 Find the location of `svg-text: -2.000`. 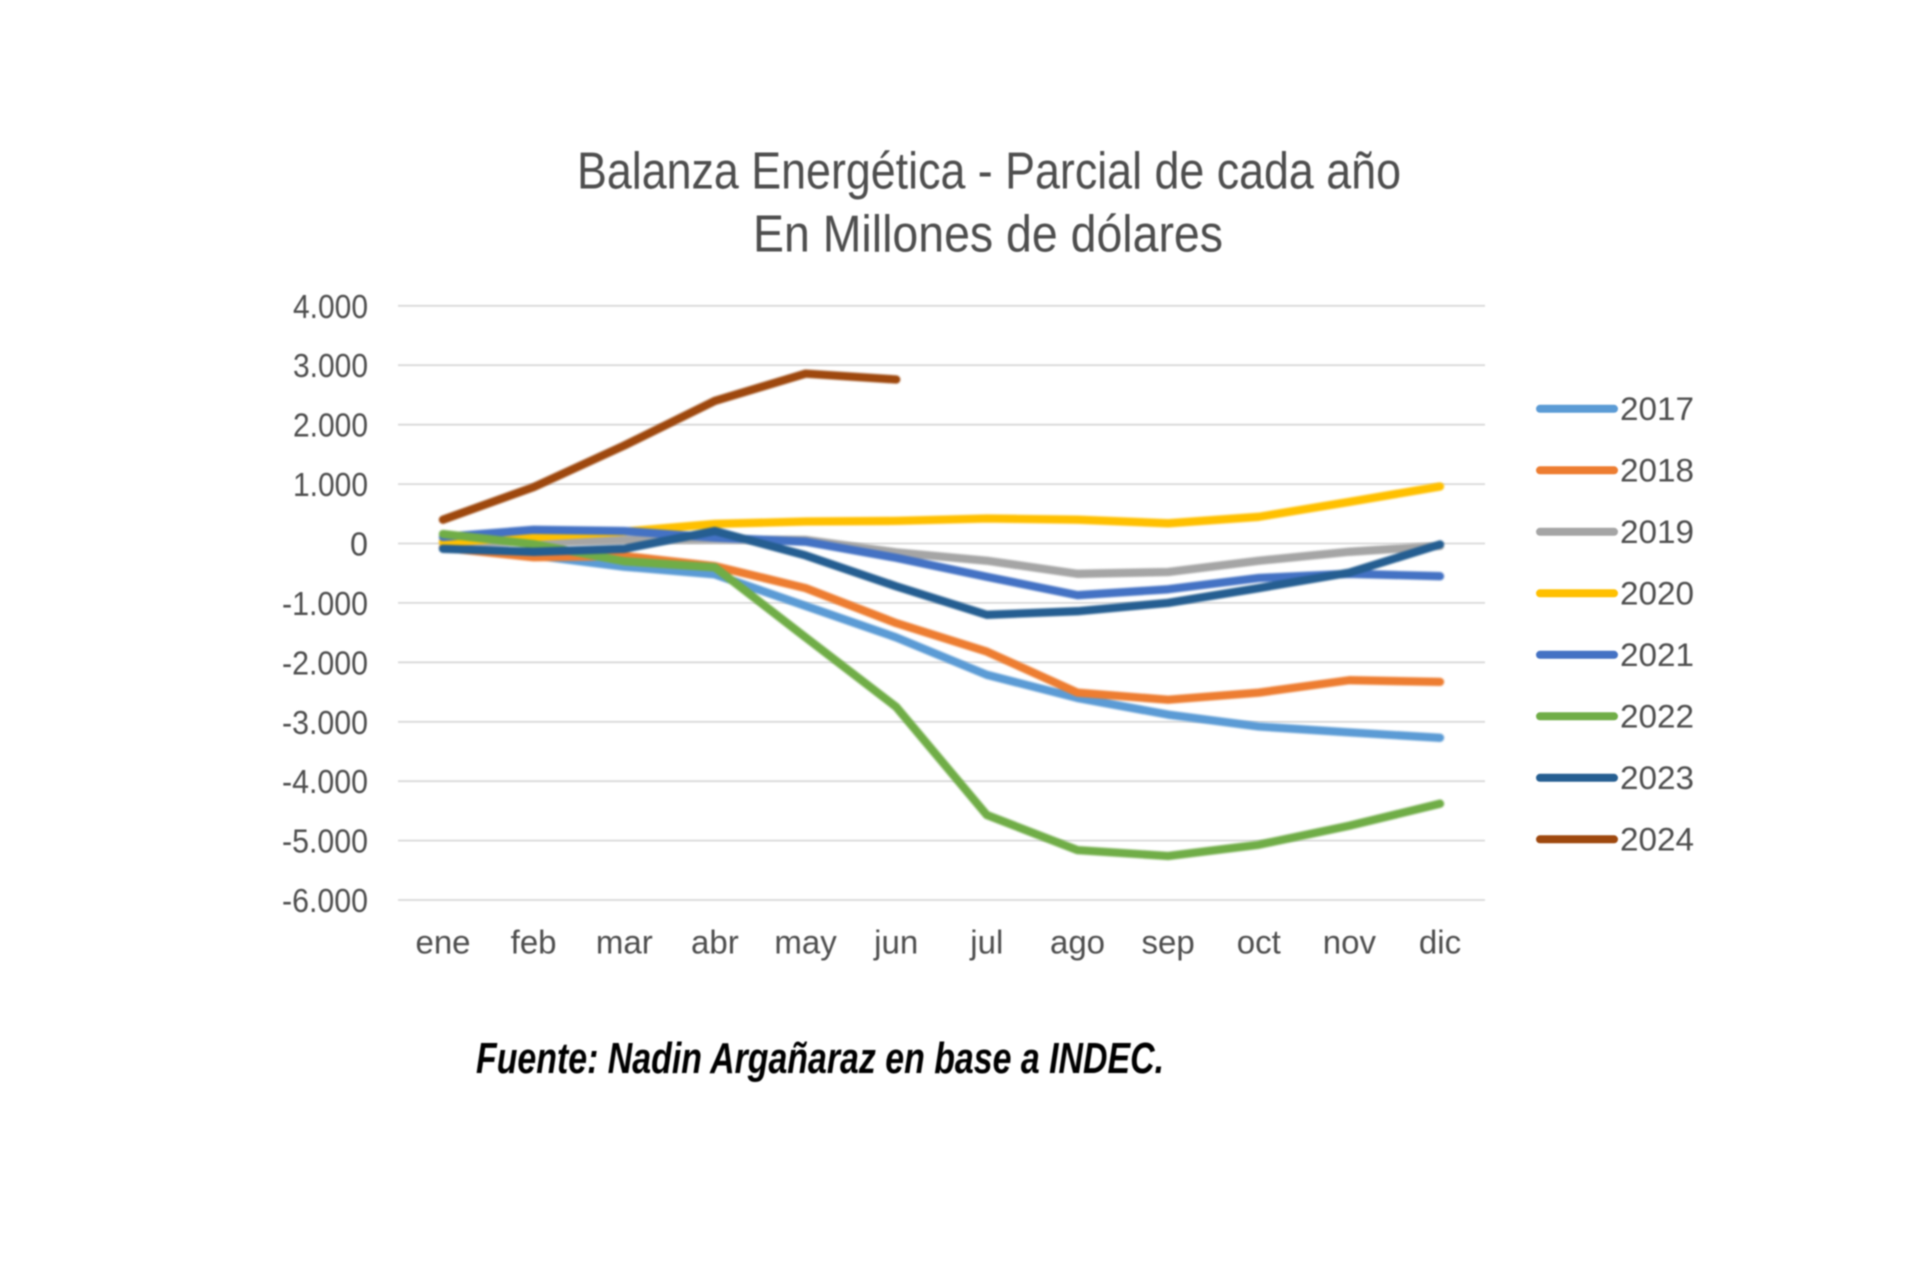

svg-text: -2.000 is located at coordinates (325, 662).